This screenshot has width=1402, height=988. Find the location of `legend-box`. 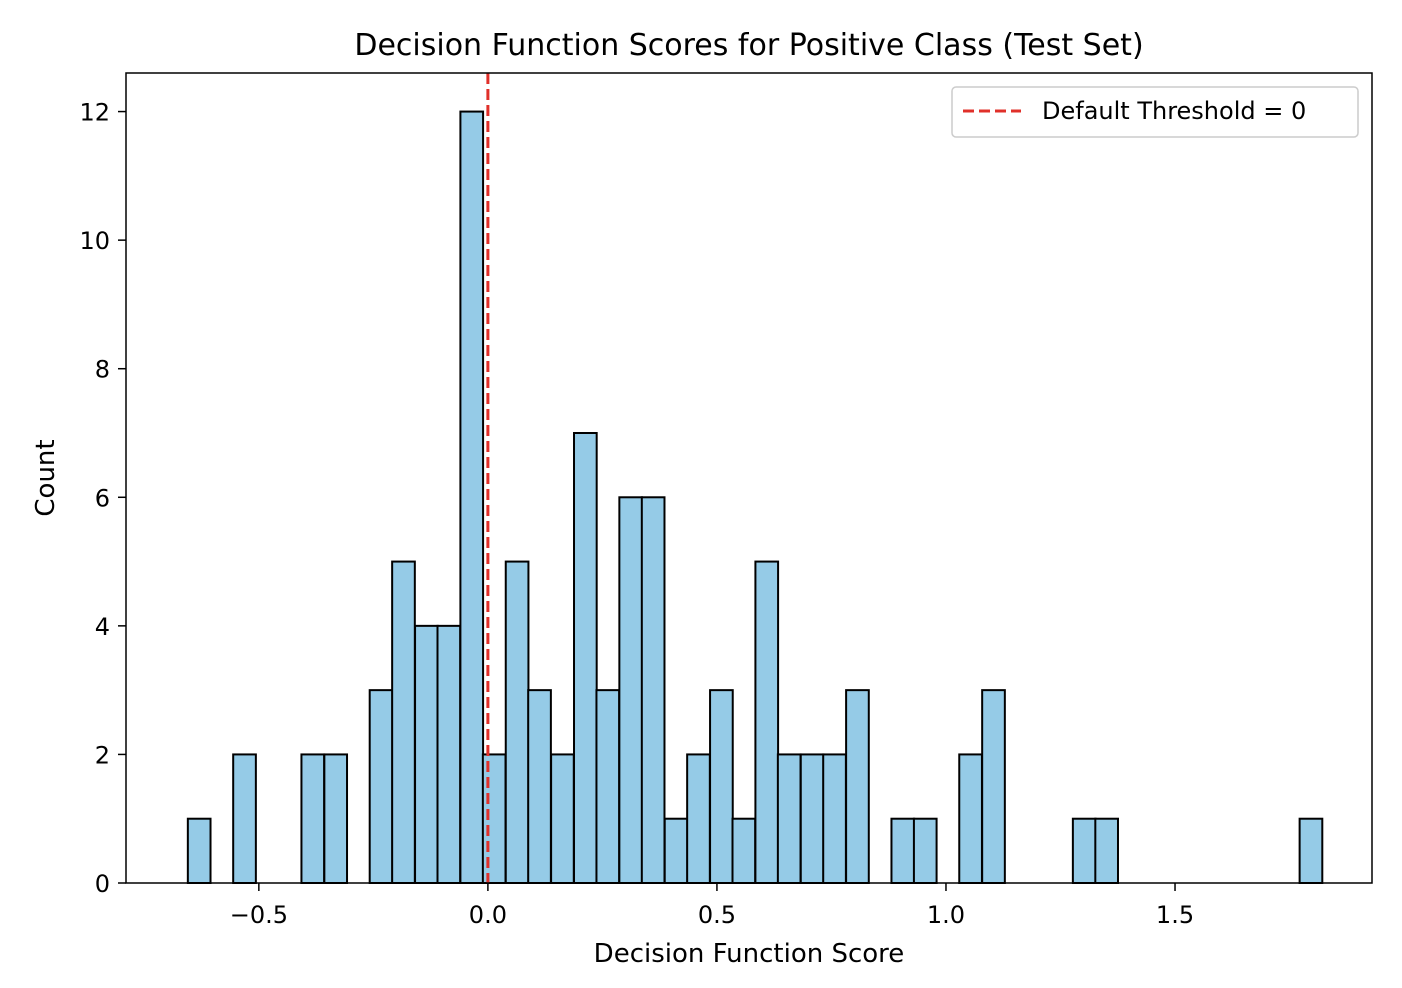

legend-box is located at coordinates (1155, 112).